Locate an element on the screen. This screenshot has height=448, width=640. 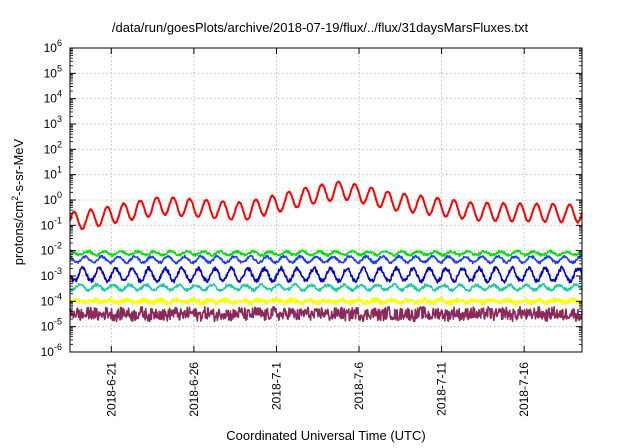
y-tick-label: 10³ is located at coordinates (53, 122).